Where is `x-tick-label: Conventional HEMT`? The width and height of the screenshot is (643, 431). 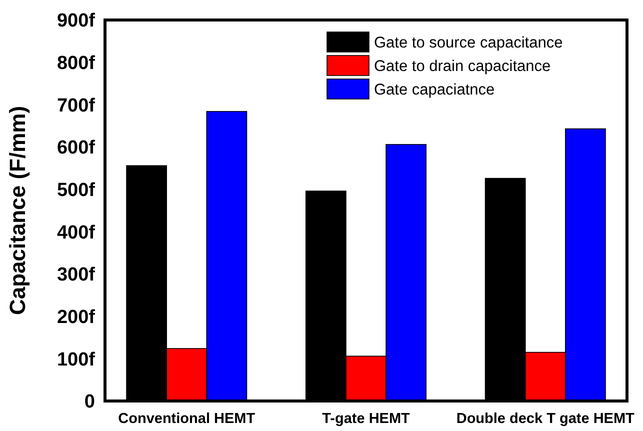
x-tick-label: Conventional HEMT is located at coordinates (187, 419).